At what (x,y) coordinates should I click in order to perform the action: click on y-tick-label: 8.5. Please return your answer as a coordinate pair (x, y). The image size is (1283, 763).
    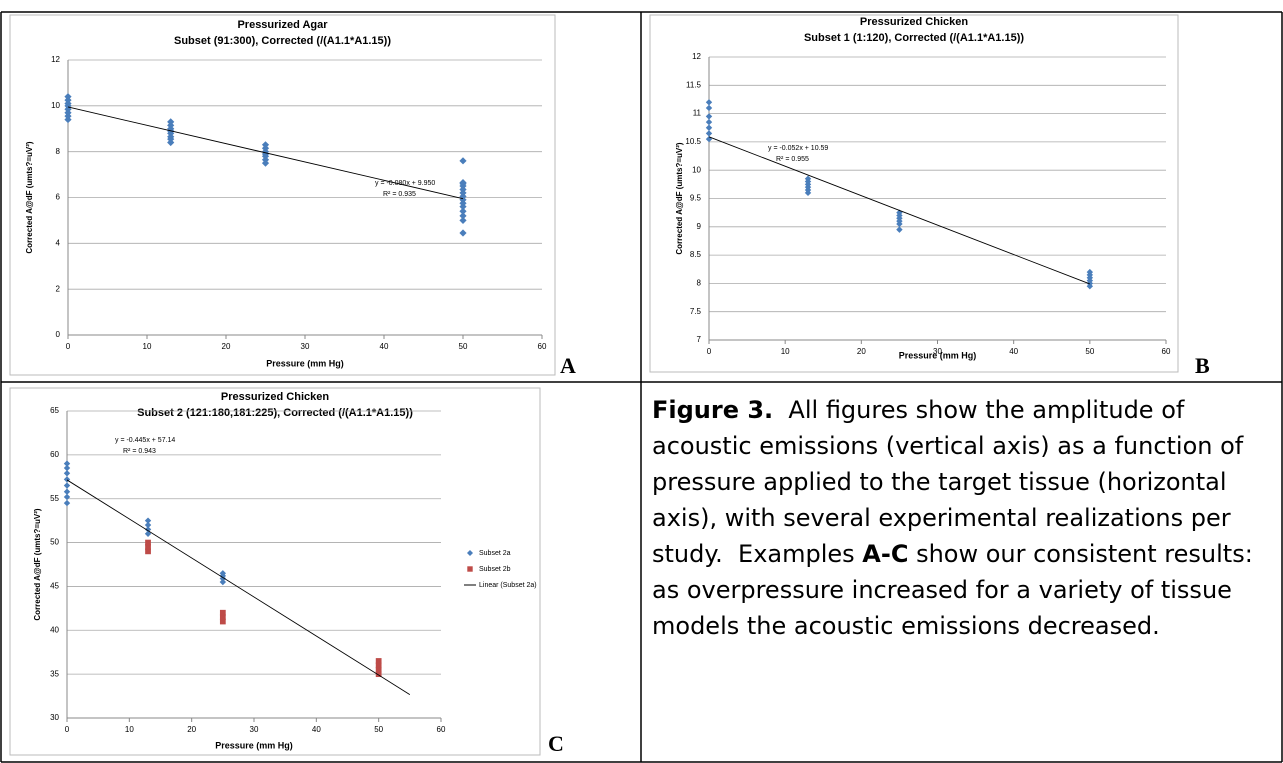
    Looking at the image, I should click on (696, 254).